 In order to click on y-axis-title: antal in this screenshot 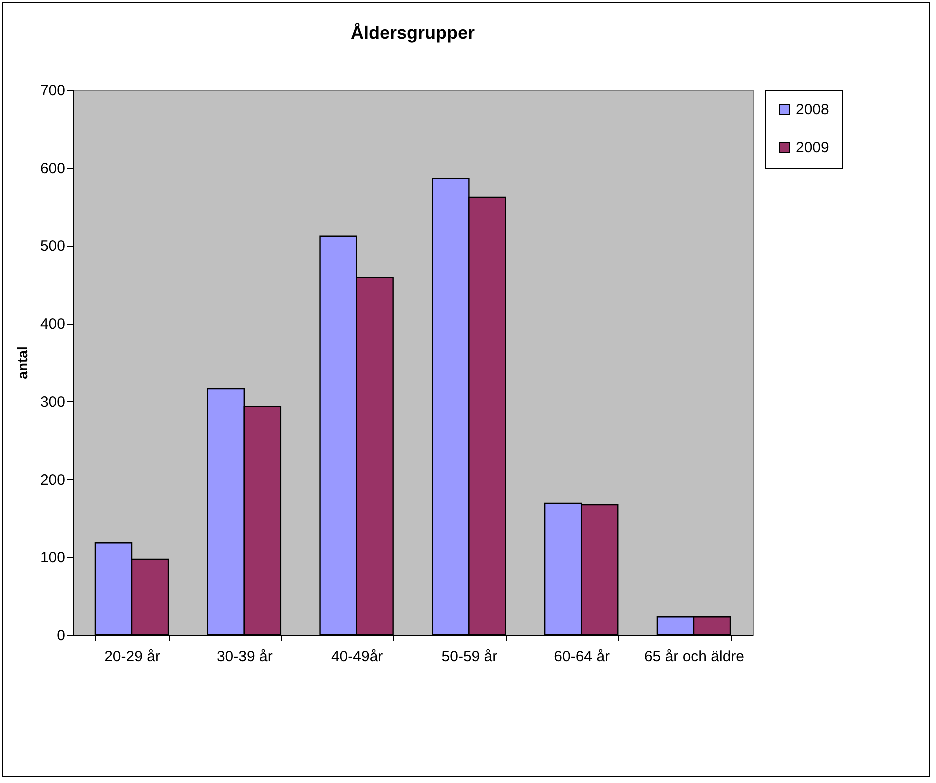, I will do `click(22, 363)`.